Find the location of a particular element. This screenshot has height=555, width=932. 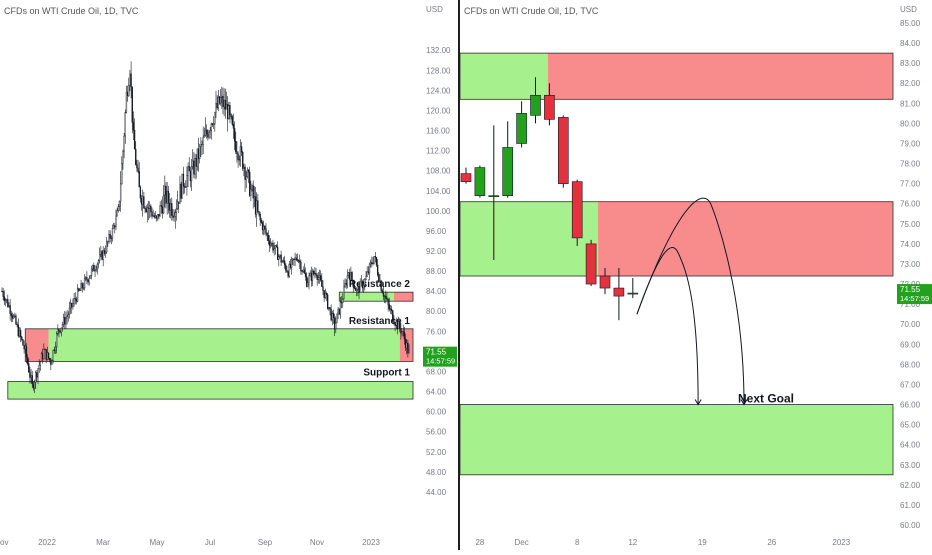

panel-divider is located at coordinates (459, 275).